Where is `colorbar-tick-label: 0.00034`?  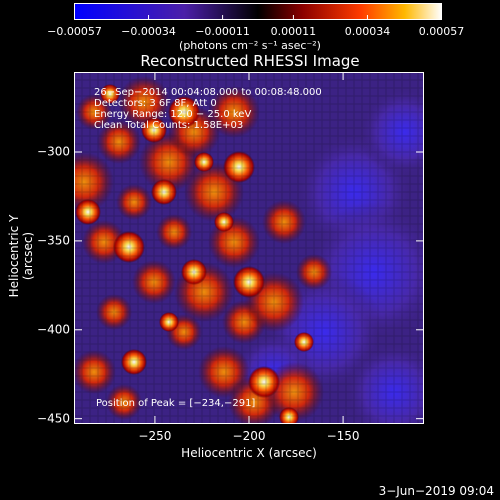
colorbar-tick-label: 0.00034 is located at coordinates (367, 31).